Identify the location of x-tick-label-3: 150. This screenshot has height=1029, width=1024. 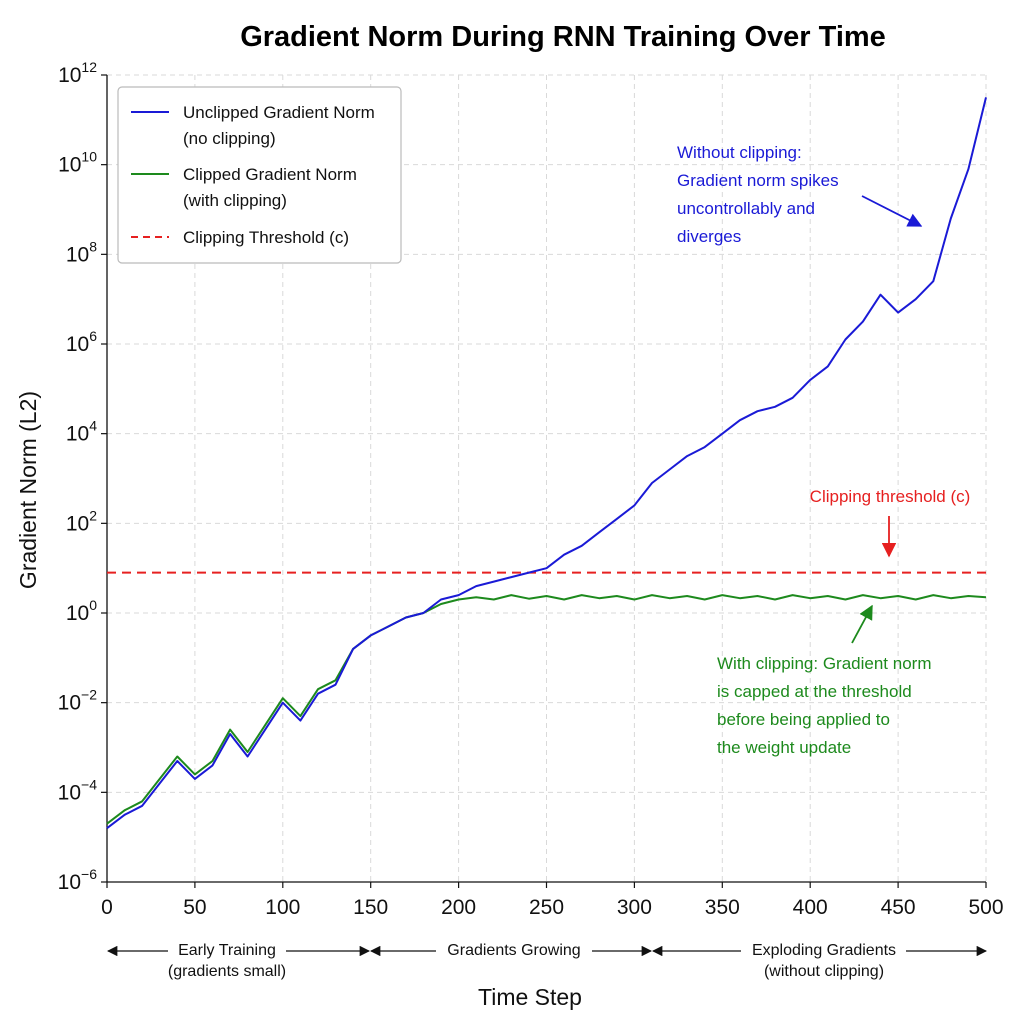
(370, 907).